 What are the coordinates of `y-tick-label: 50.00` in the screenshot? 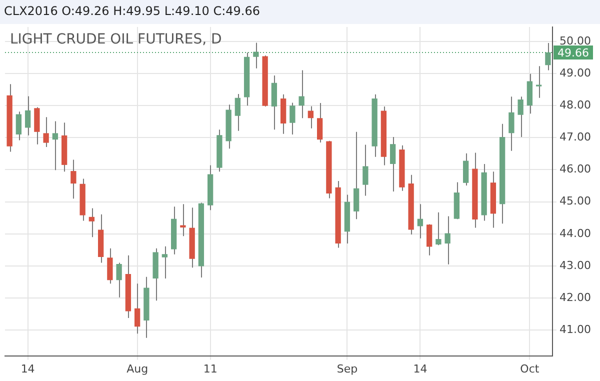 It's located at (576, 41).